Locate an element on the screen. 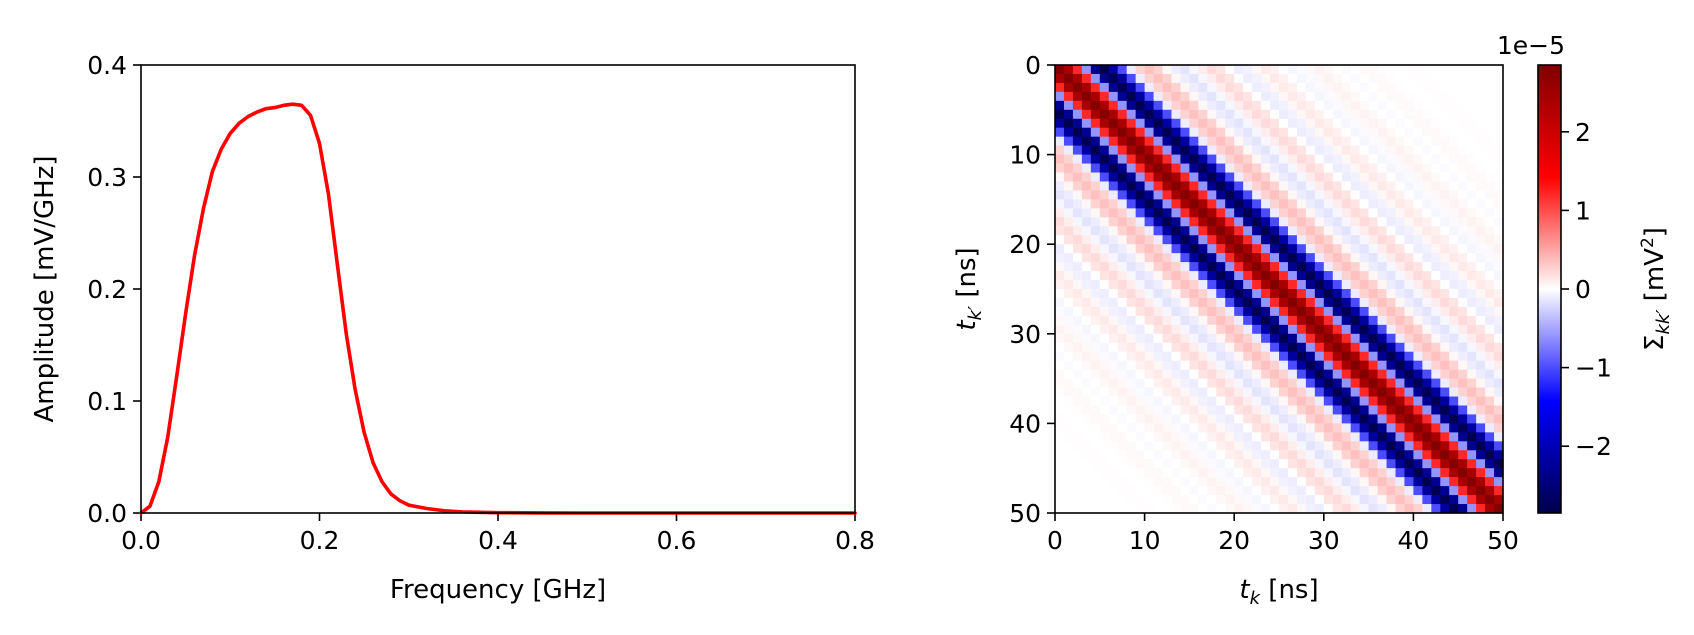 The width and height of the screenshot is (1694, 635). y-tick-label: 0.0 is located at coordinates (107, 513).